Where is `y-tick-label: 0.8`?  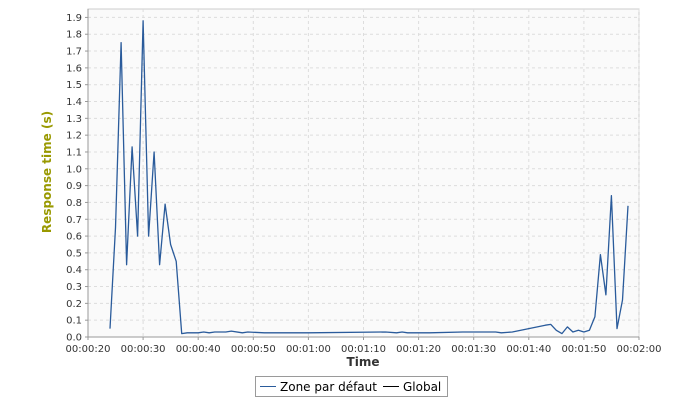
y-tick-label: 0.8 is located at coordinates (74, 203).